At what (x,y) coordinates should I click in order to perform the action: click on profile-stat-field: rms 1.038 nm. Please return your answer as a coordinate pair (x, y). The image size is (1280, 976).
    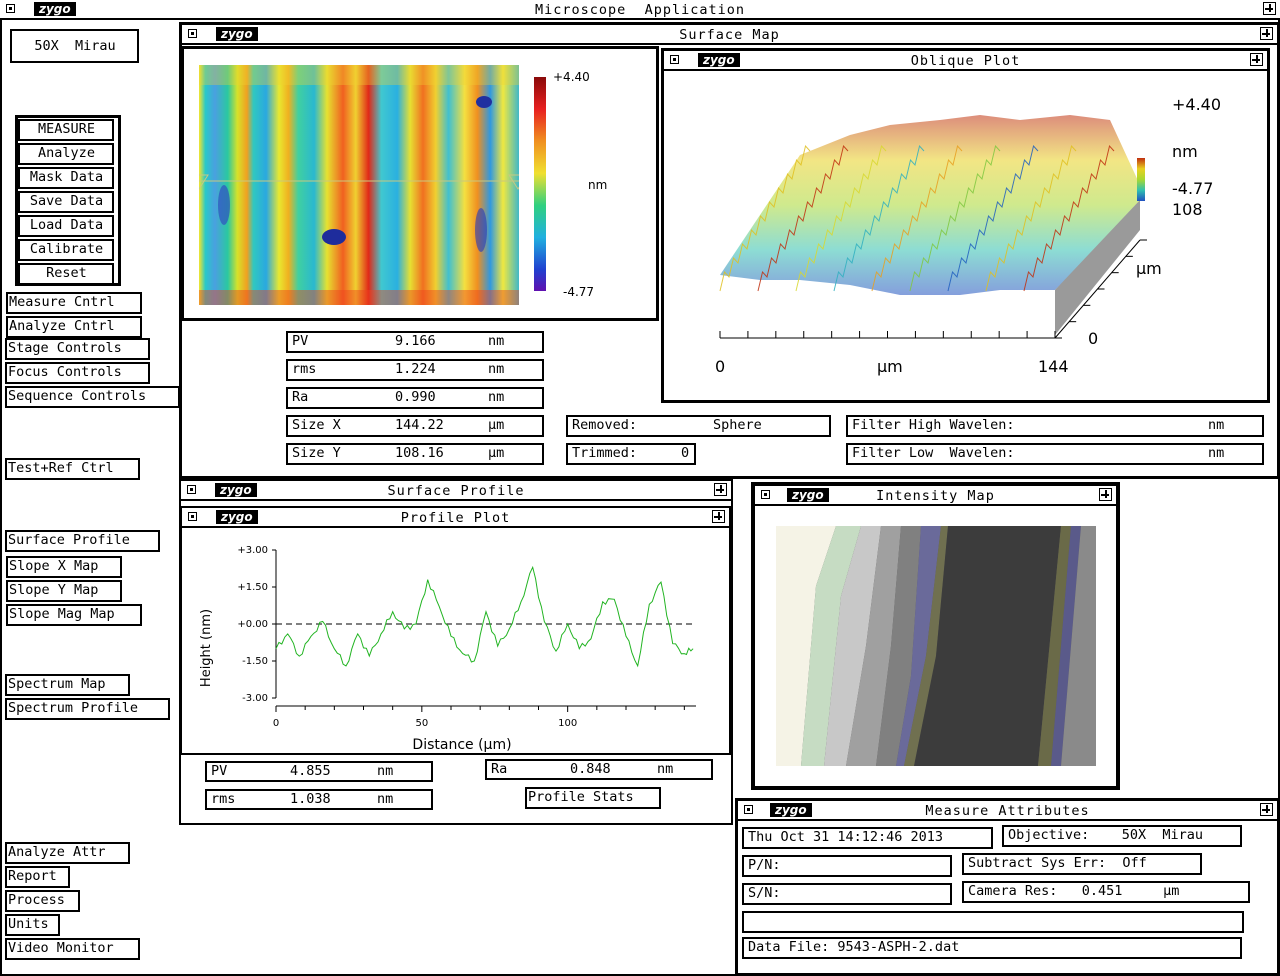
    Looking at the image, I should click on (319, 799).